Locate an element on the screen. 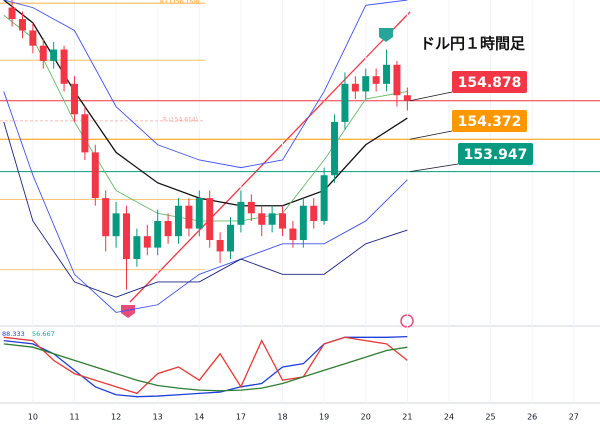 This screenshot has width=600, height=431. x-tick-label: 17 is located at coordinates (241, 417).